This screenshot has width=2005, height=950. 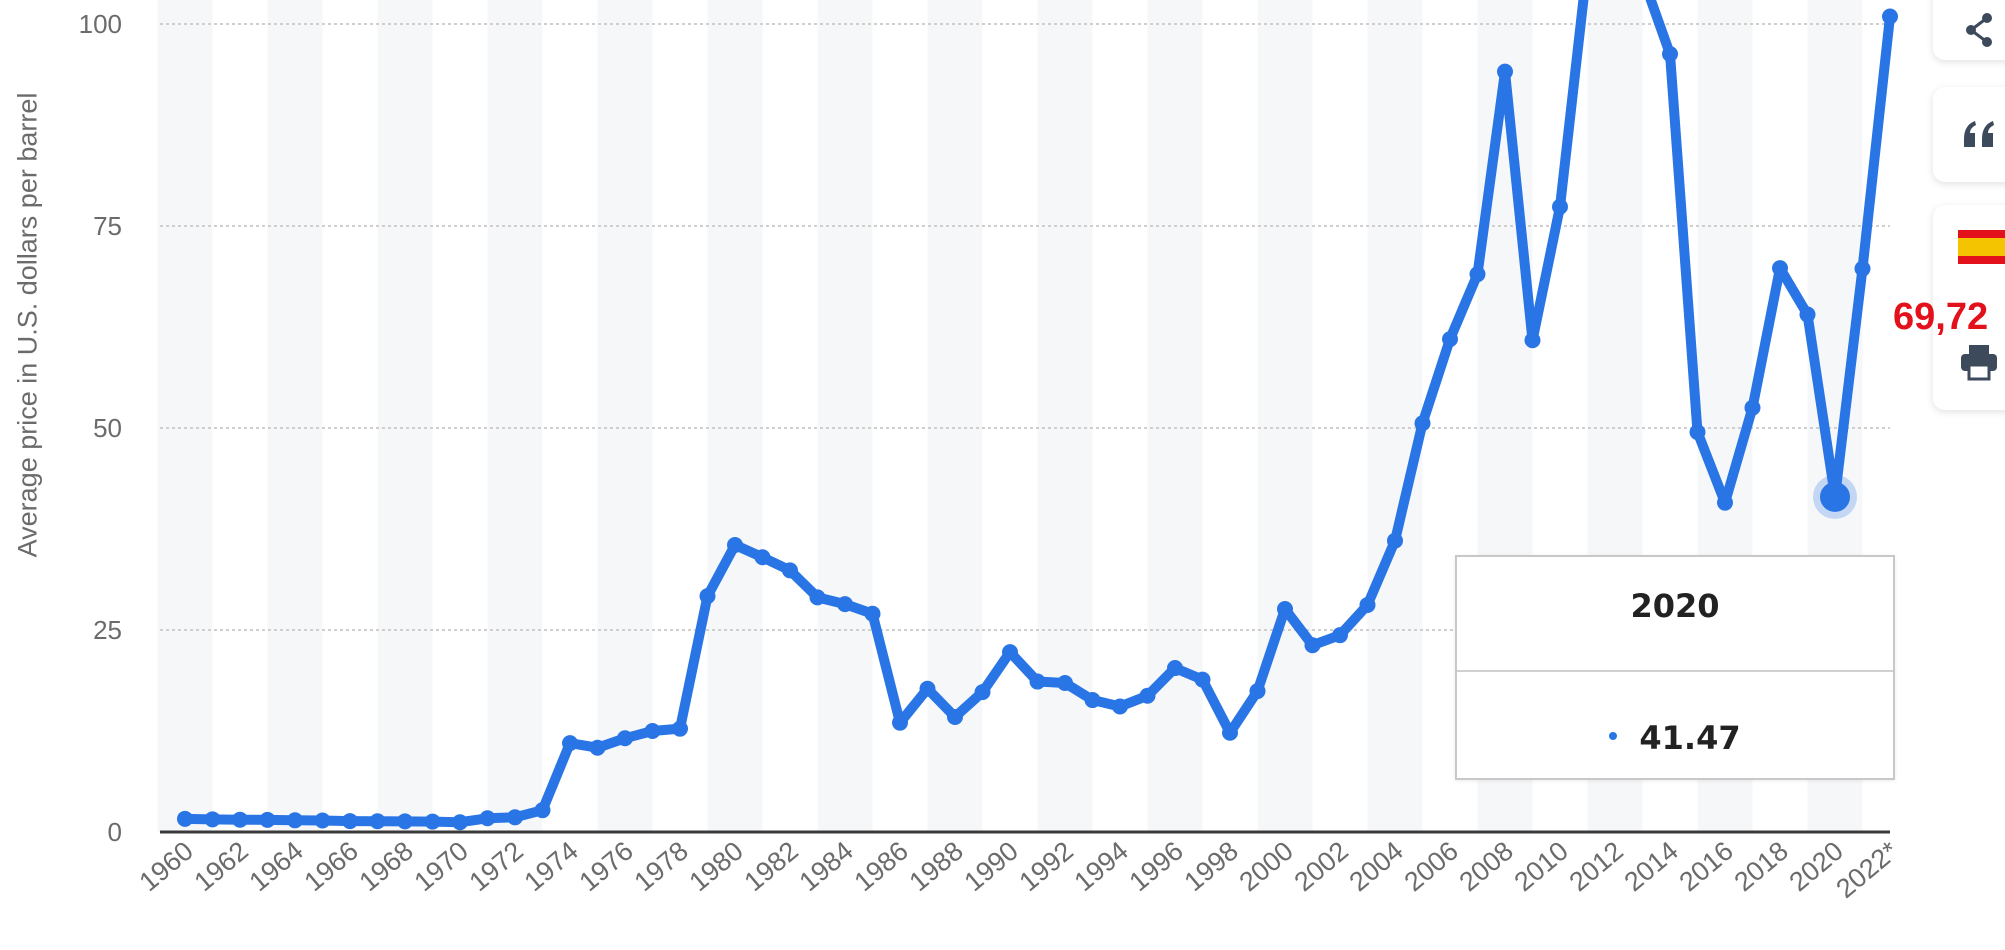 I want to click on x-tick-label: 2010, so click(x=1541, y=867).